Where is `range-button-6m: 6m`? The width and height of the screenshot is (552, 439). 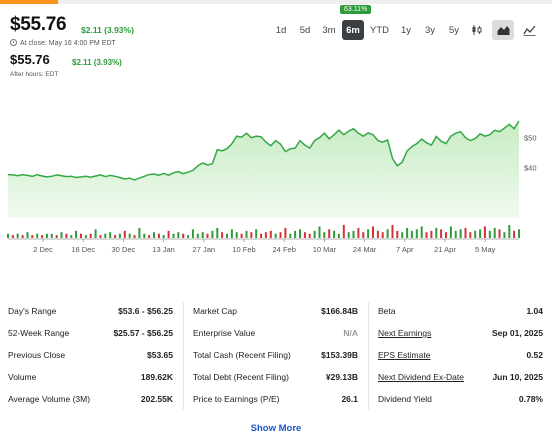 range-button-6m: 6m is located at coordinates (353, 30).